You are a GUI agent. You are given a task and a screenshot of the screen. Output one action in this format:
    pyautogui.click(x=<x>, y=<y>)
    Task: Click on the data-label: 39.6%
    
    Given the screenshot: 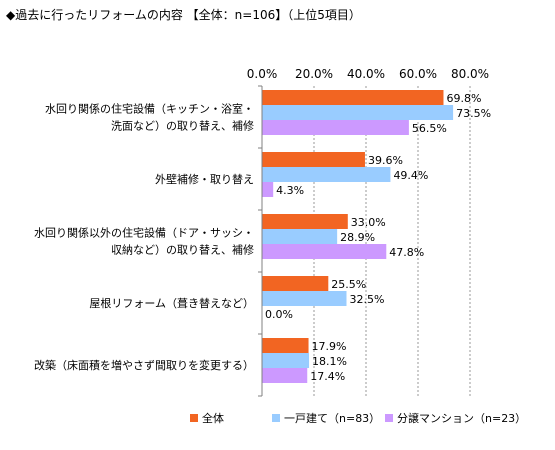 What is the action you would take?
    pyautogui.click(x=385, y=160)
    